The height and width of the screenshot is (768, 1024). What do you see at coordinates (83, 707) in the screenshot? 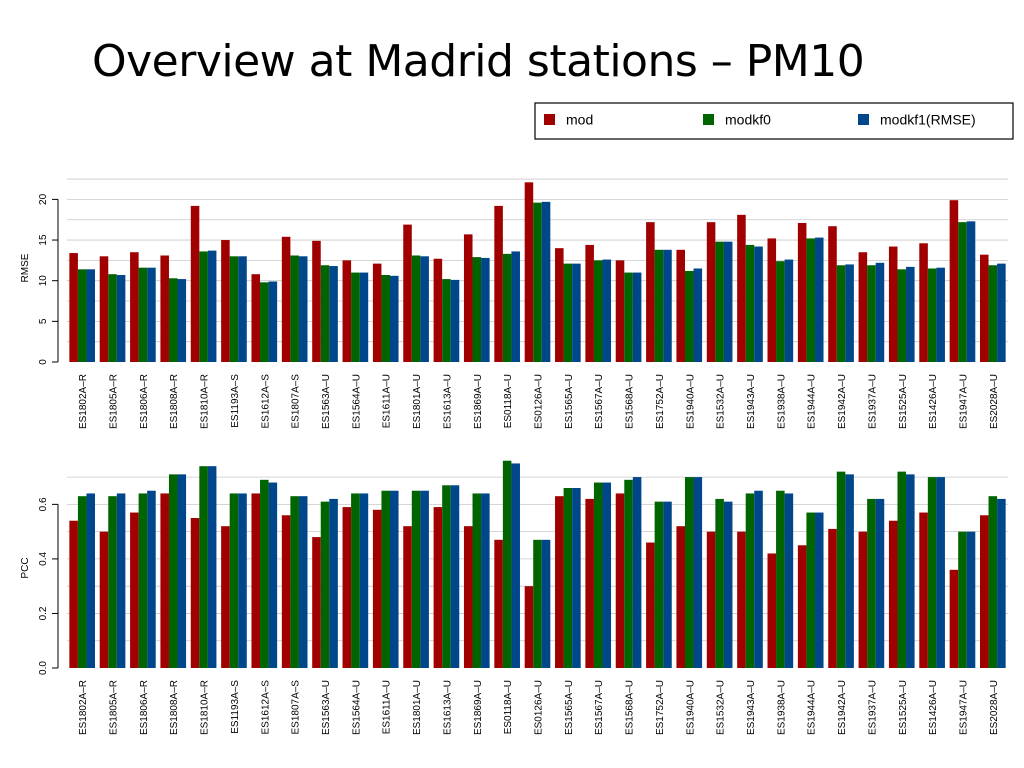
I see `pcc-x-tick-label: ES1802A–R` at bounding box center [83, 707].